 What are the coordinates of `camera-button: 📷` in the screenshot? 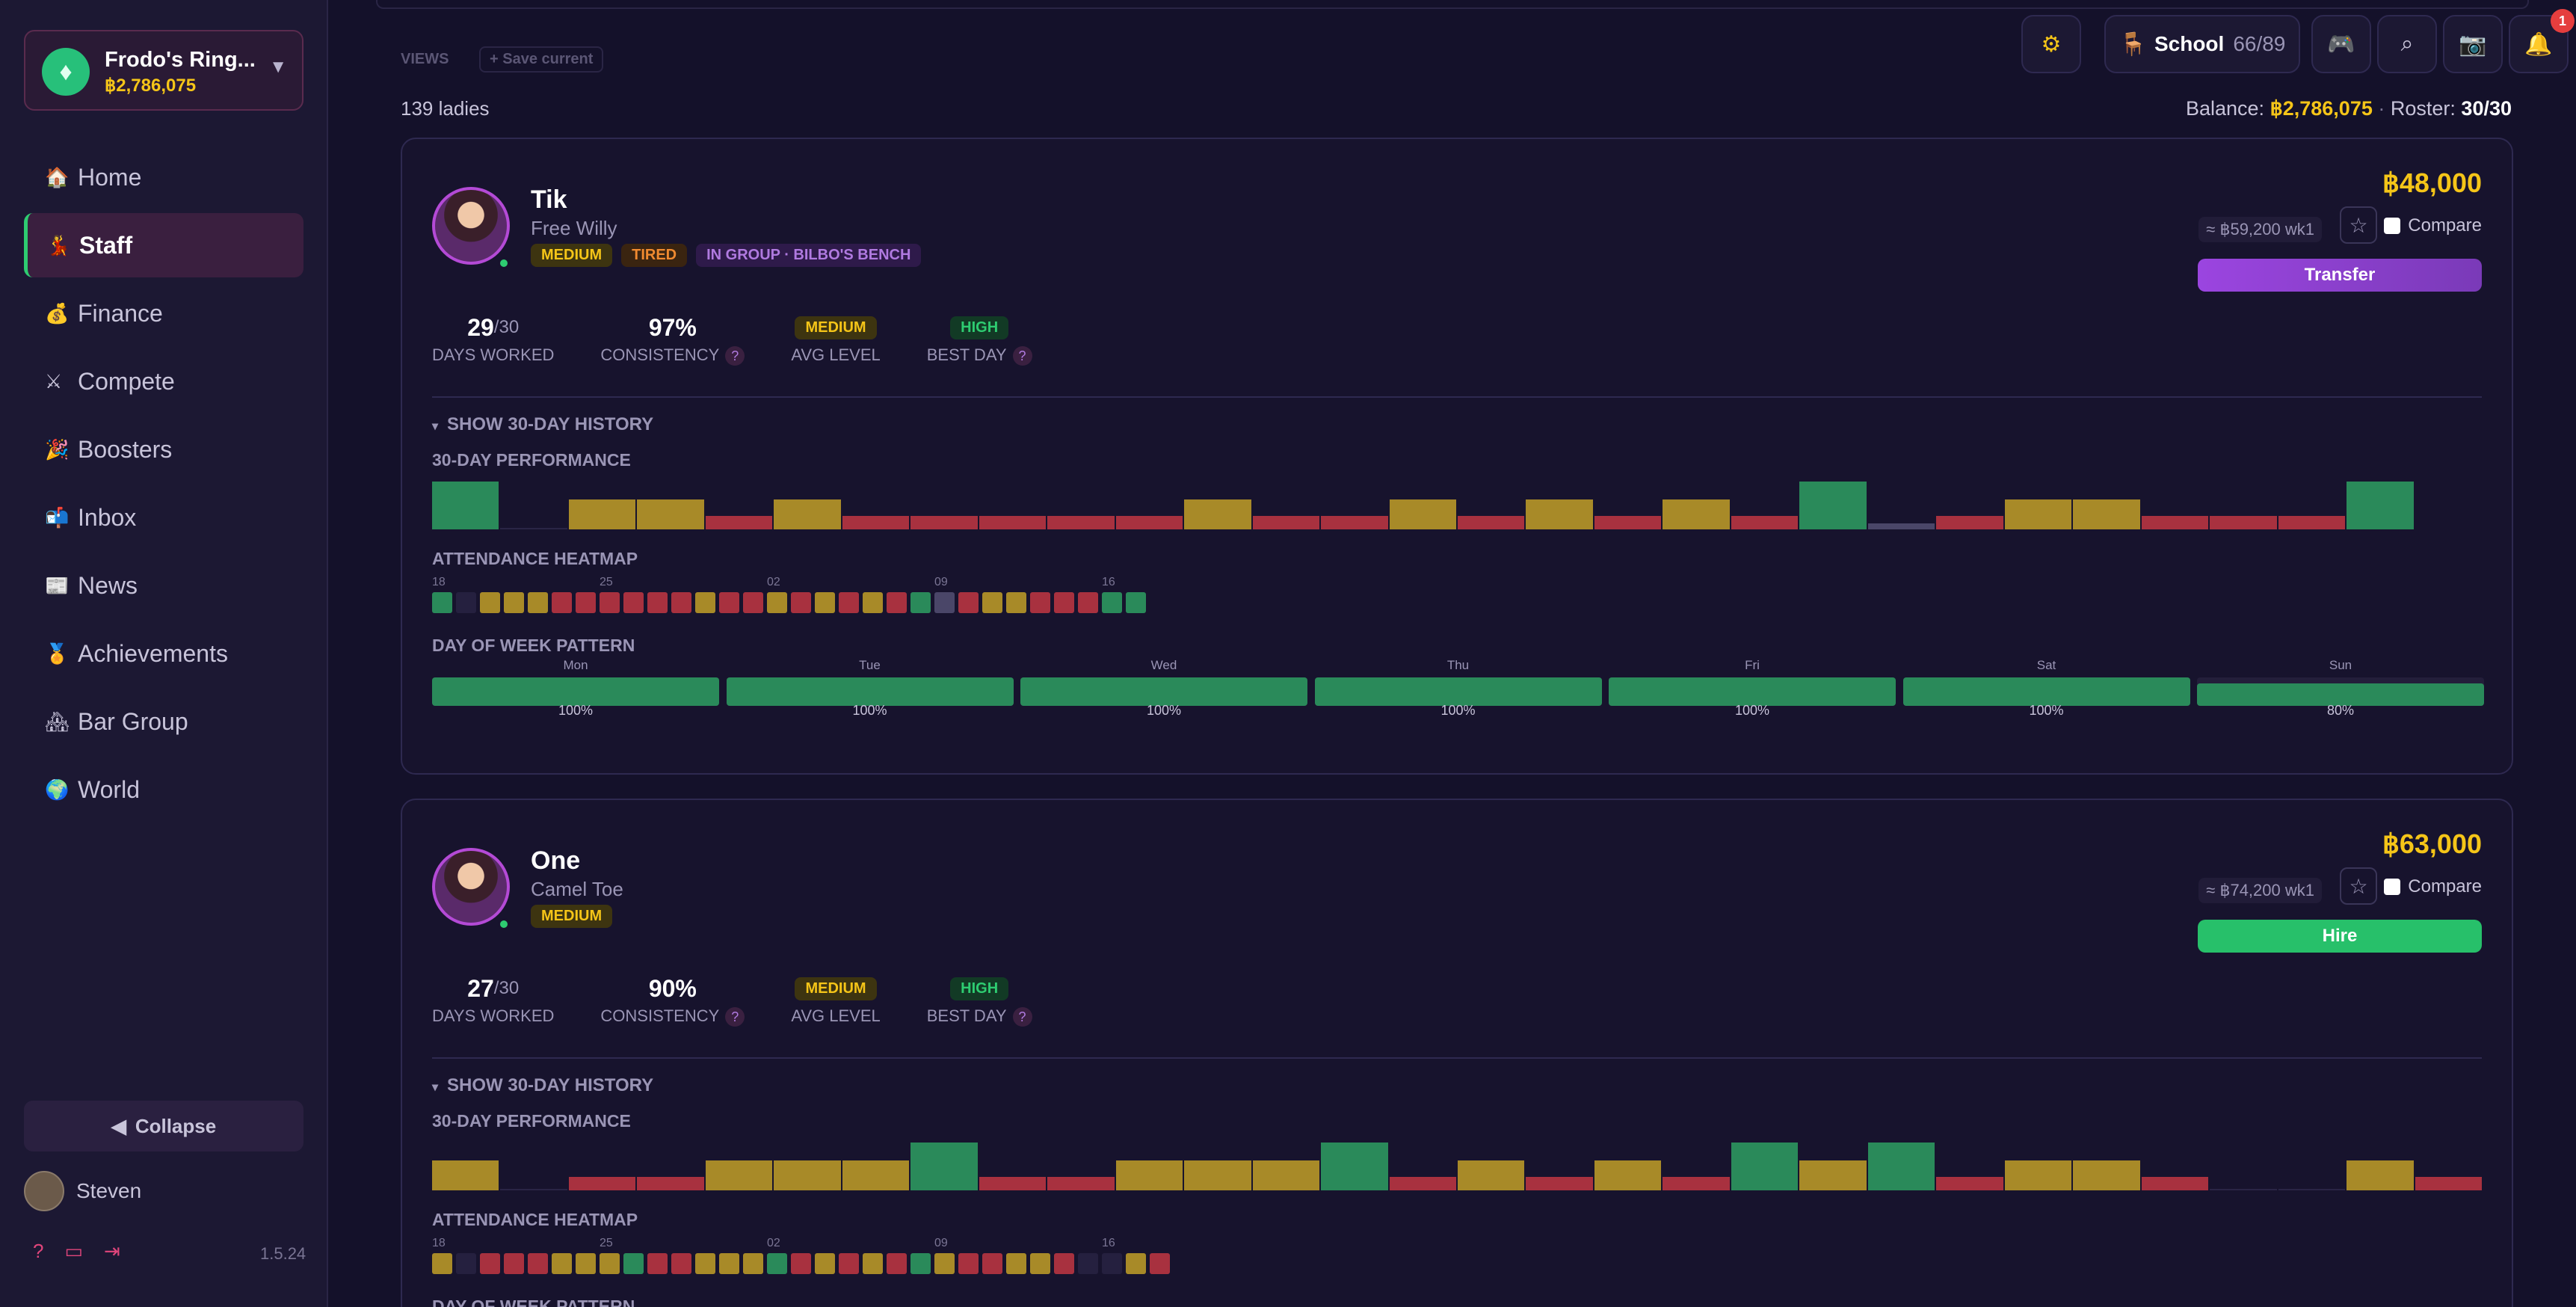 It's located at (2473, 44).